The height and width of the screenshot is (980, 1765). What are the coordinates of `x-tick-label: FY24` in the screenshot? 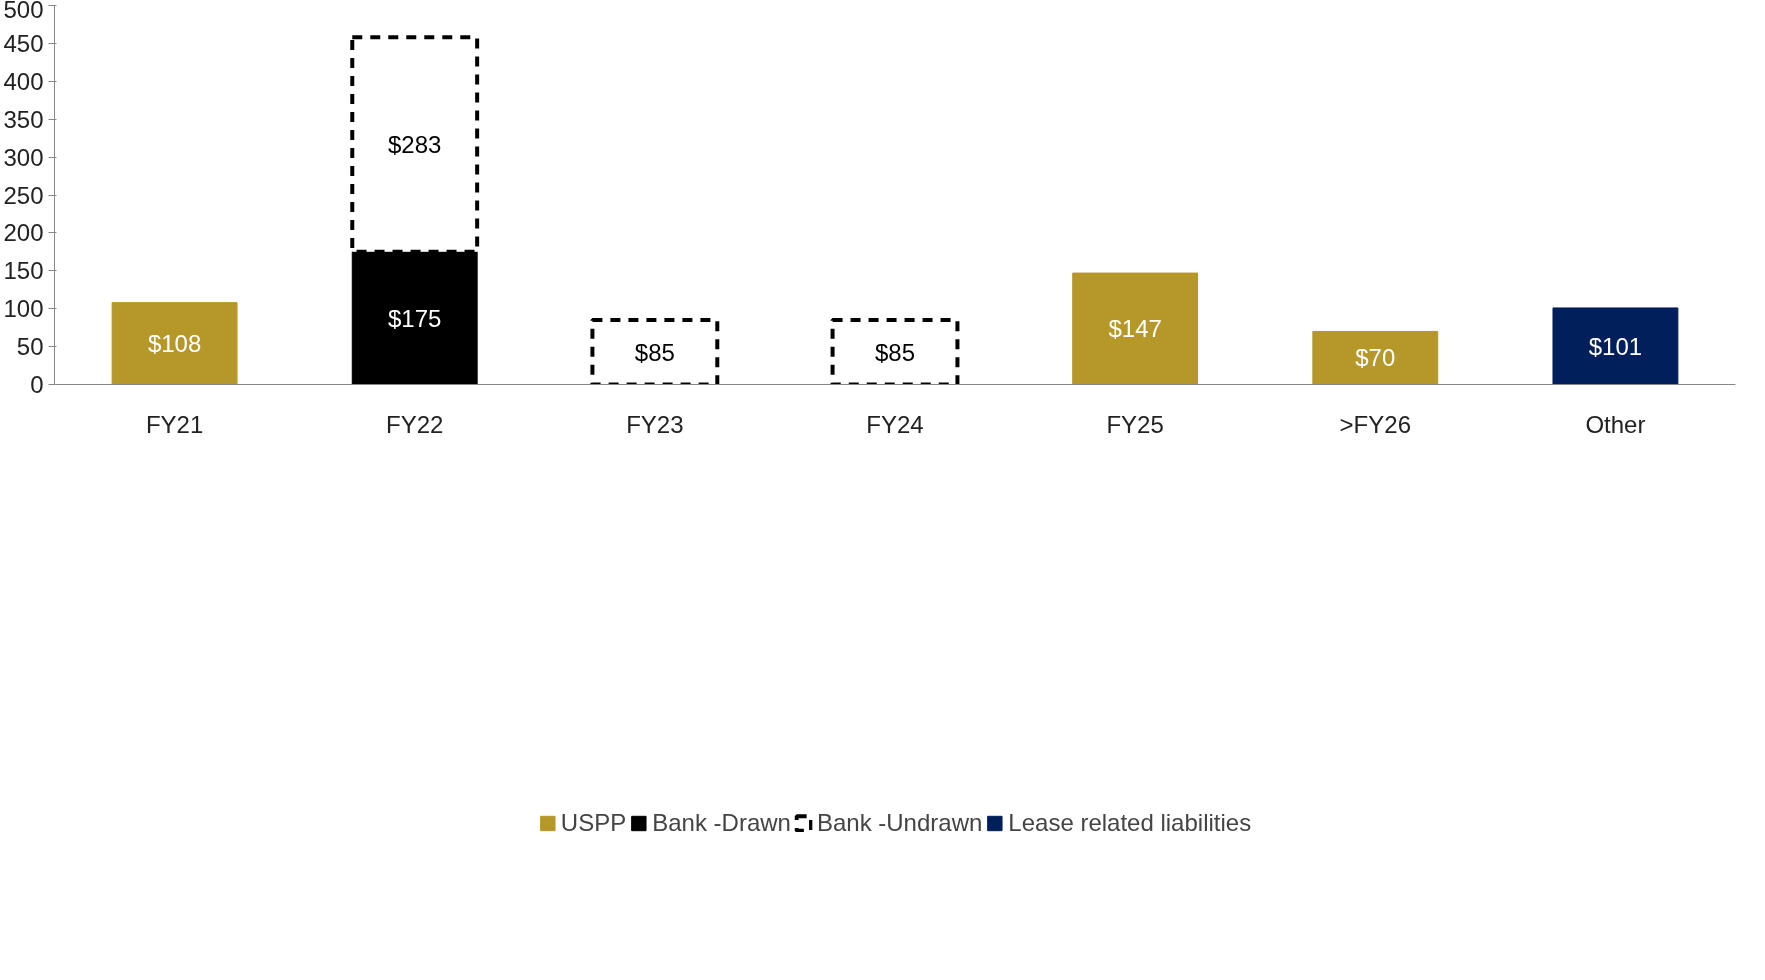 It's located at (895, 424).